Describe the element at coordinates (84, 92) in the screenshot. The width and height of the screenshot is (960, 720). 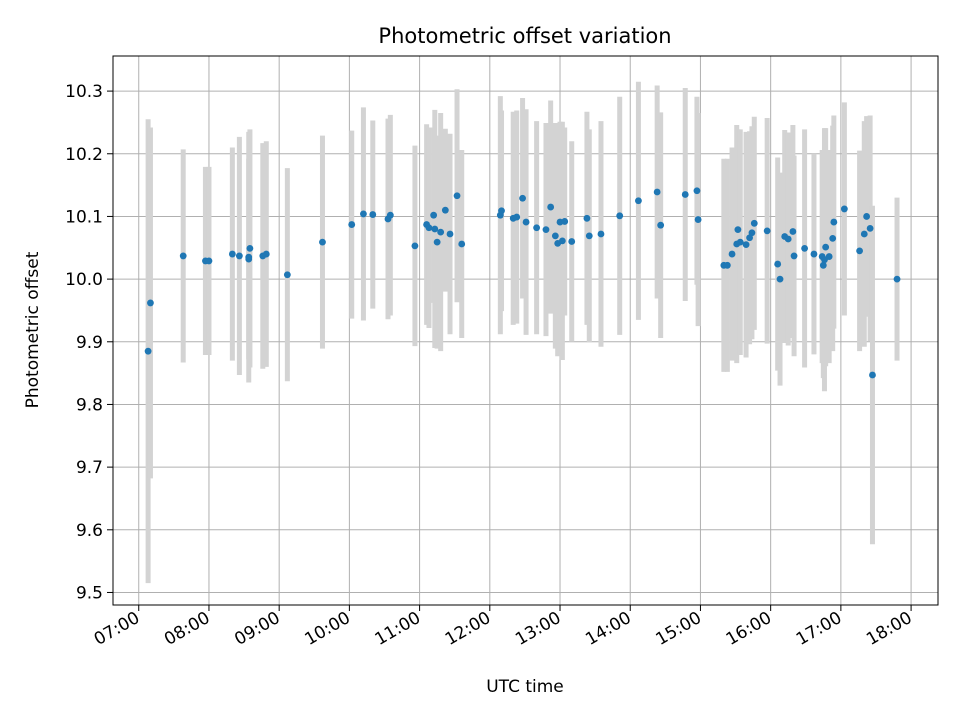
I see `y-tick-label: 10.3` at that location.